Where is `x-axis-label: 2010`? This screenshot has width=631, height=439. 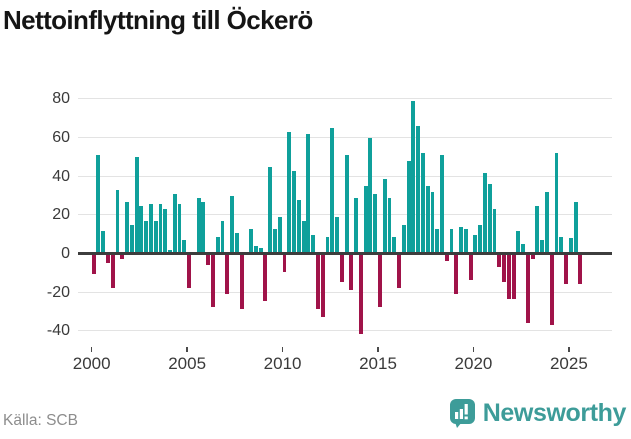
x-axis-label: 2010 is located at coordinates (282, 363).